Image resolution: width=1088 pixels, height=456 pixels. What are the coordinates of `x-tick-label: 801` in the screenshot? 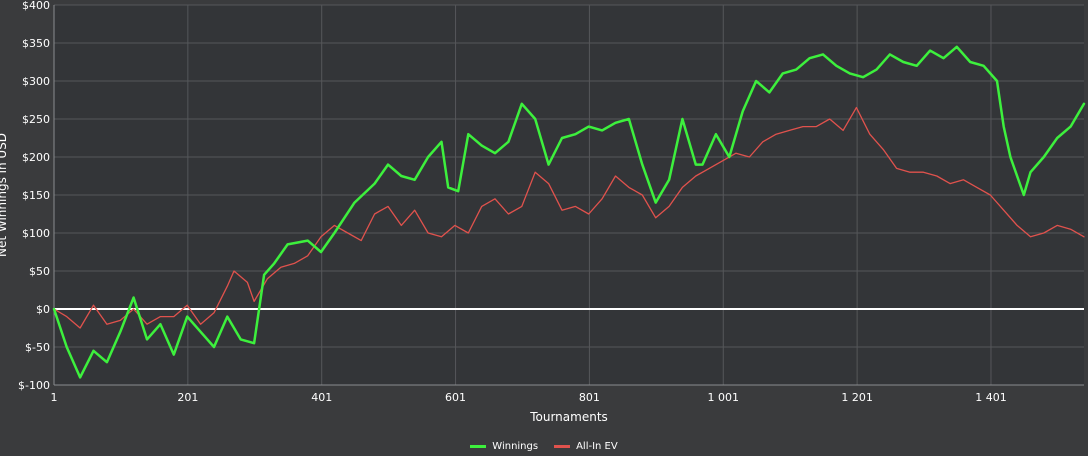 It's located at (589, 397).